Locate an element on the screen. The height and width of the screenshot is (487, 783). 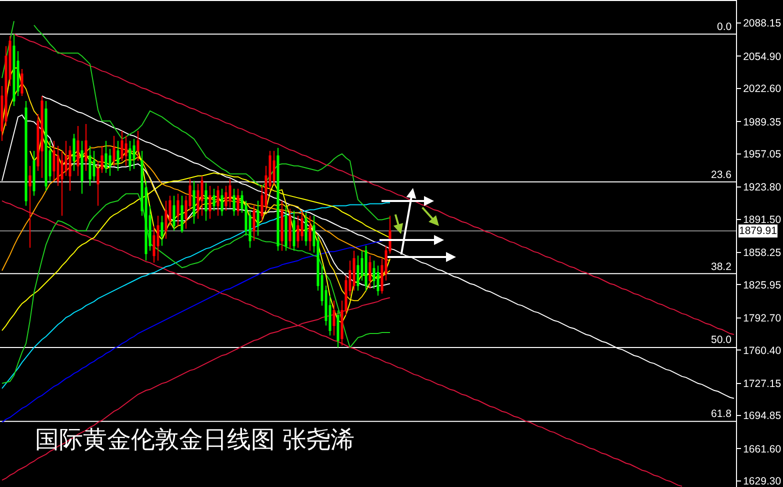
y-tick-label: 1891.50 is located at coordinates (762, 220).